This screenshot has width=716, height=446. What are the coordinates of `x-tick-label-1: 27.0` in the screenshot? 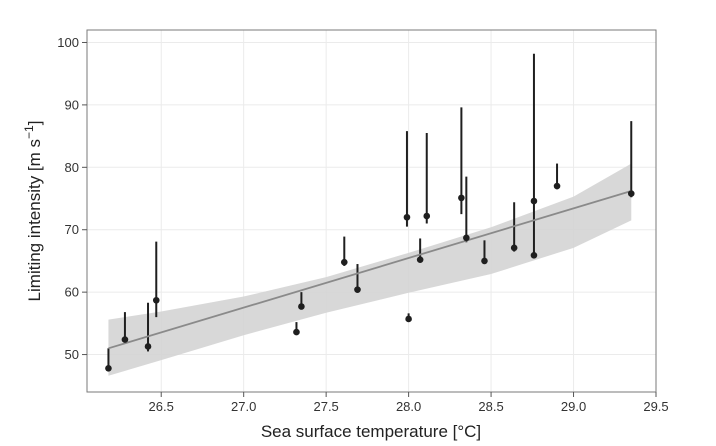 It's located at (243, 406).